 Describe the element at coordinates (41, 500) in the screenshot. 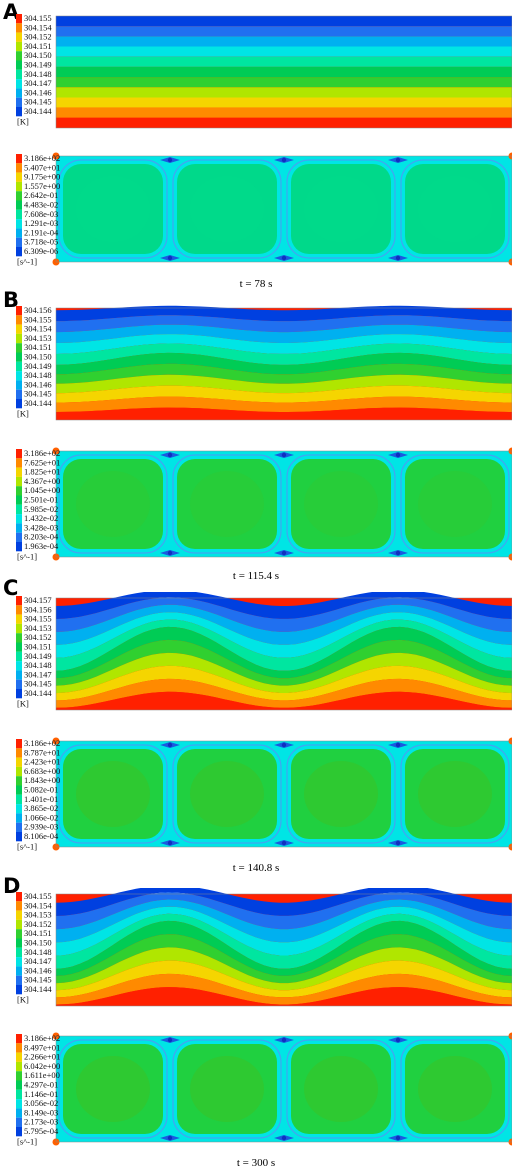

I see `legend-label: 2.501e-01` at that location.